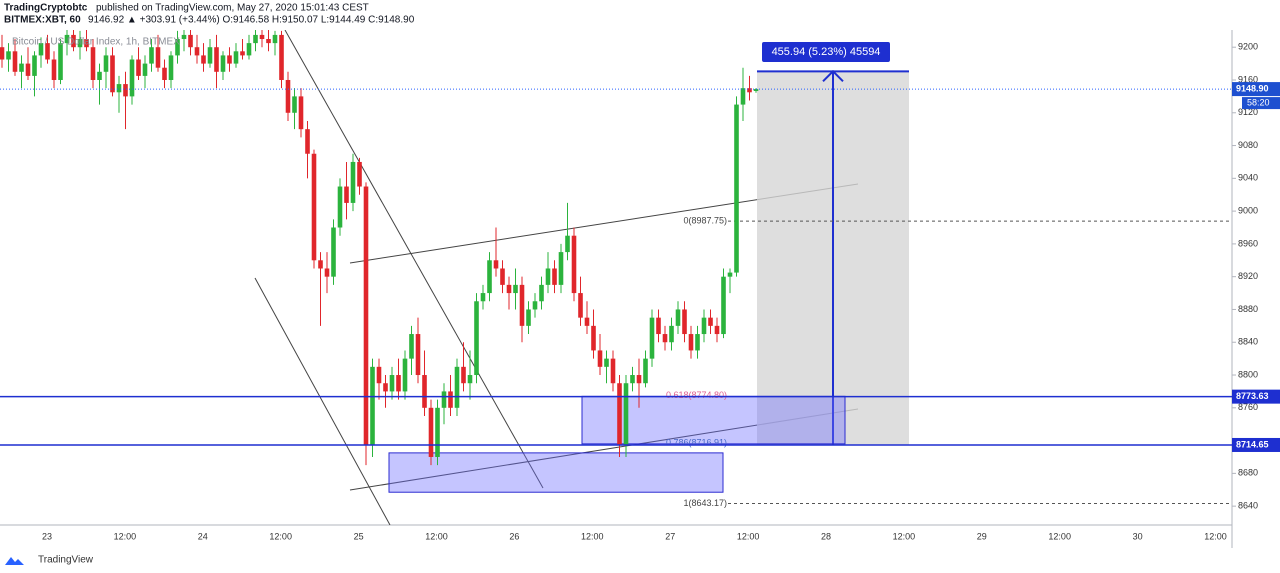 This screenshot has width=1280, height=573. Describe the element at coordinates (1248, 210) in the screenshot. I see `y-tick-label: 9000` at that location.